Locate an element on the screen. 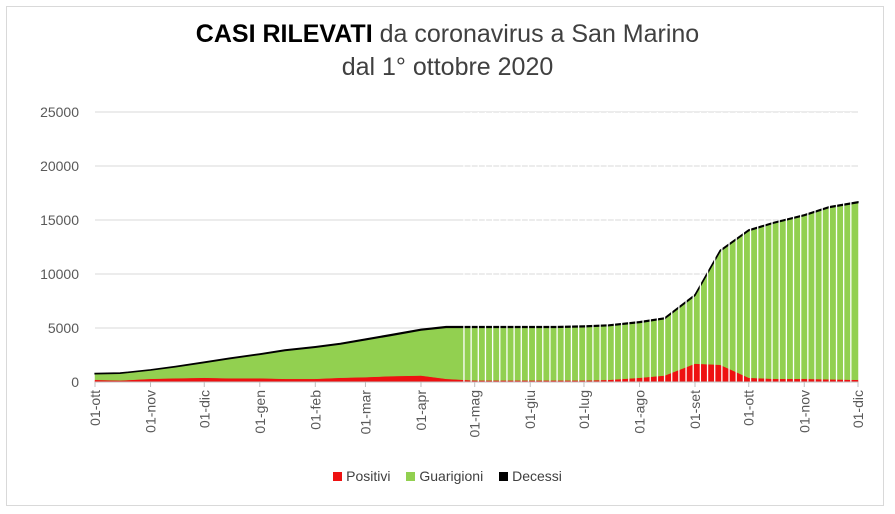 The image size is (895, 514). legend-swatch-positivi is located at coordinates (338, 476).